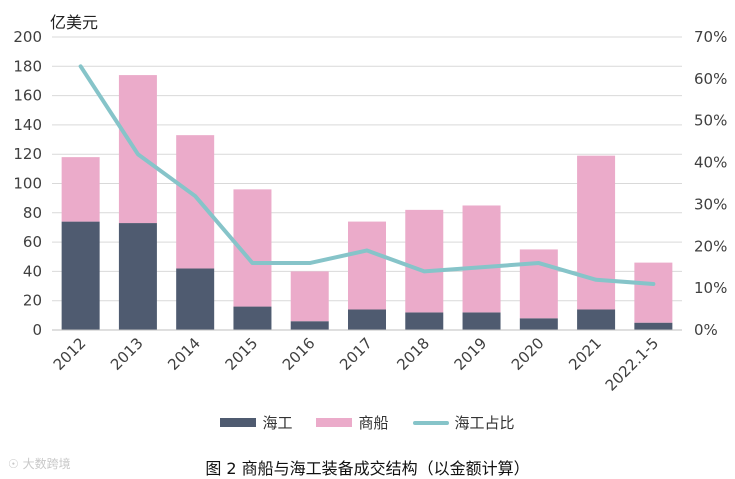 This screenshot has height=479, width=735. Describe the element at coordinates (27, 96) in the screenshot. I see `y-left-tick-label: 160` at that location.